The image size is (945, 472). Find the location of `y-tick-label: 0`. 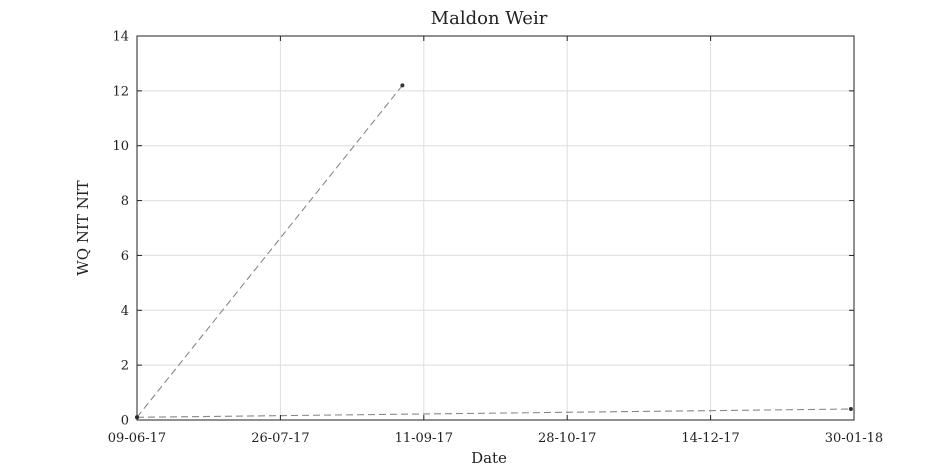

y-tick-label: 0 is located at coordinates (125, 421).